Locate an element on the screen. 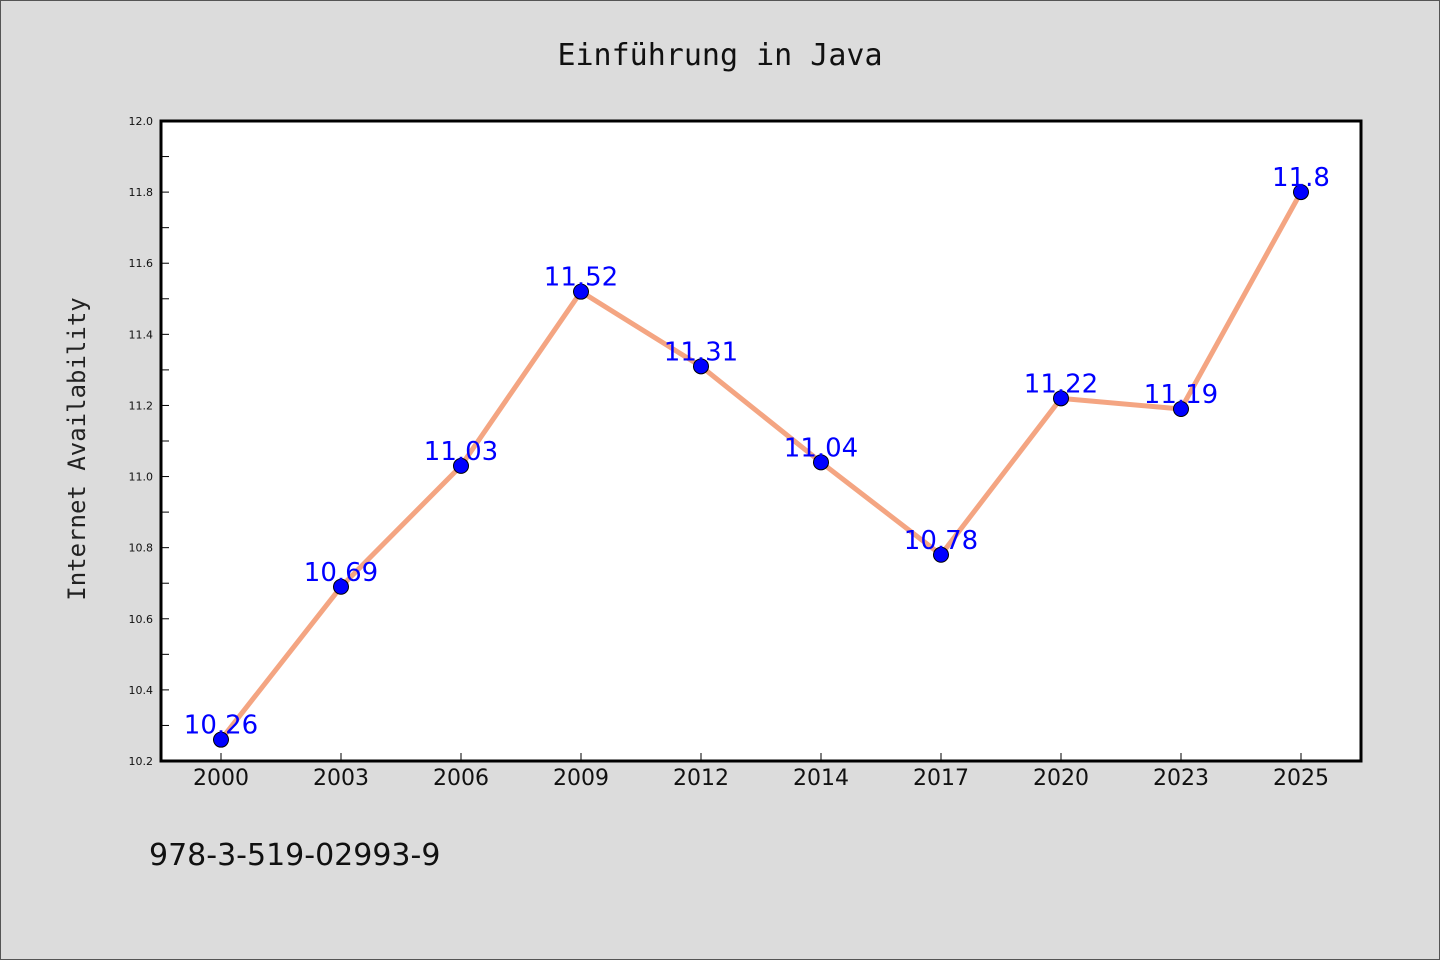  chart-title: Einführung in Java is located at coordinates (719, 55).